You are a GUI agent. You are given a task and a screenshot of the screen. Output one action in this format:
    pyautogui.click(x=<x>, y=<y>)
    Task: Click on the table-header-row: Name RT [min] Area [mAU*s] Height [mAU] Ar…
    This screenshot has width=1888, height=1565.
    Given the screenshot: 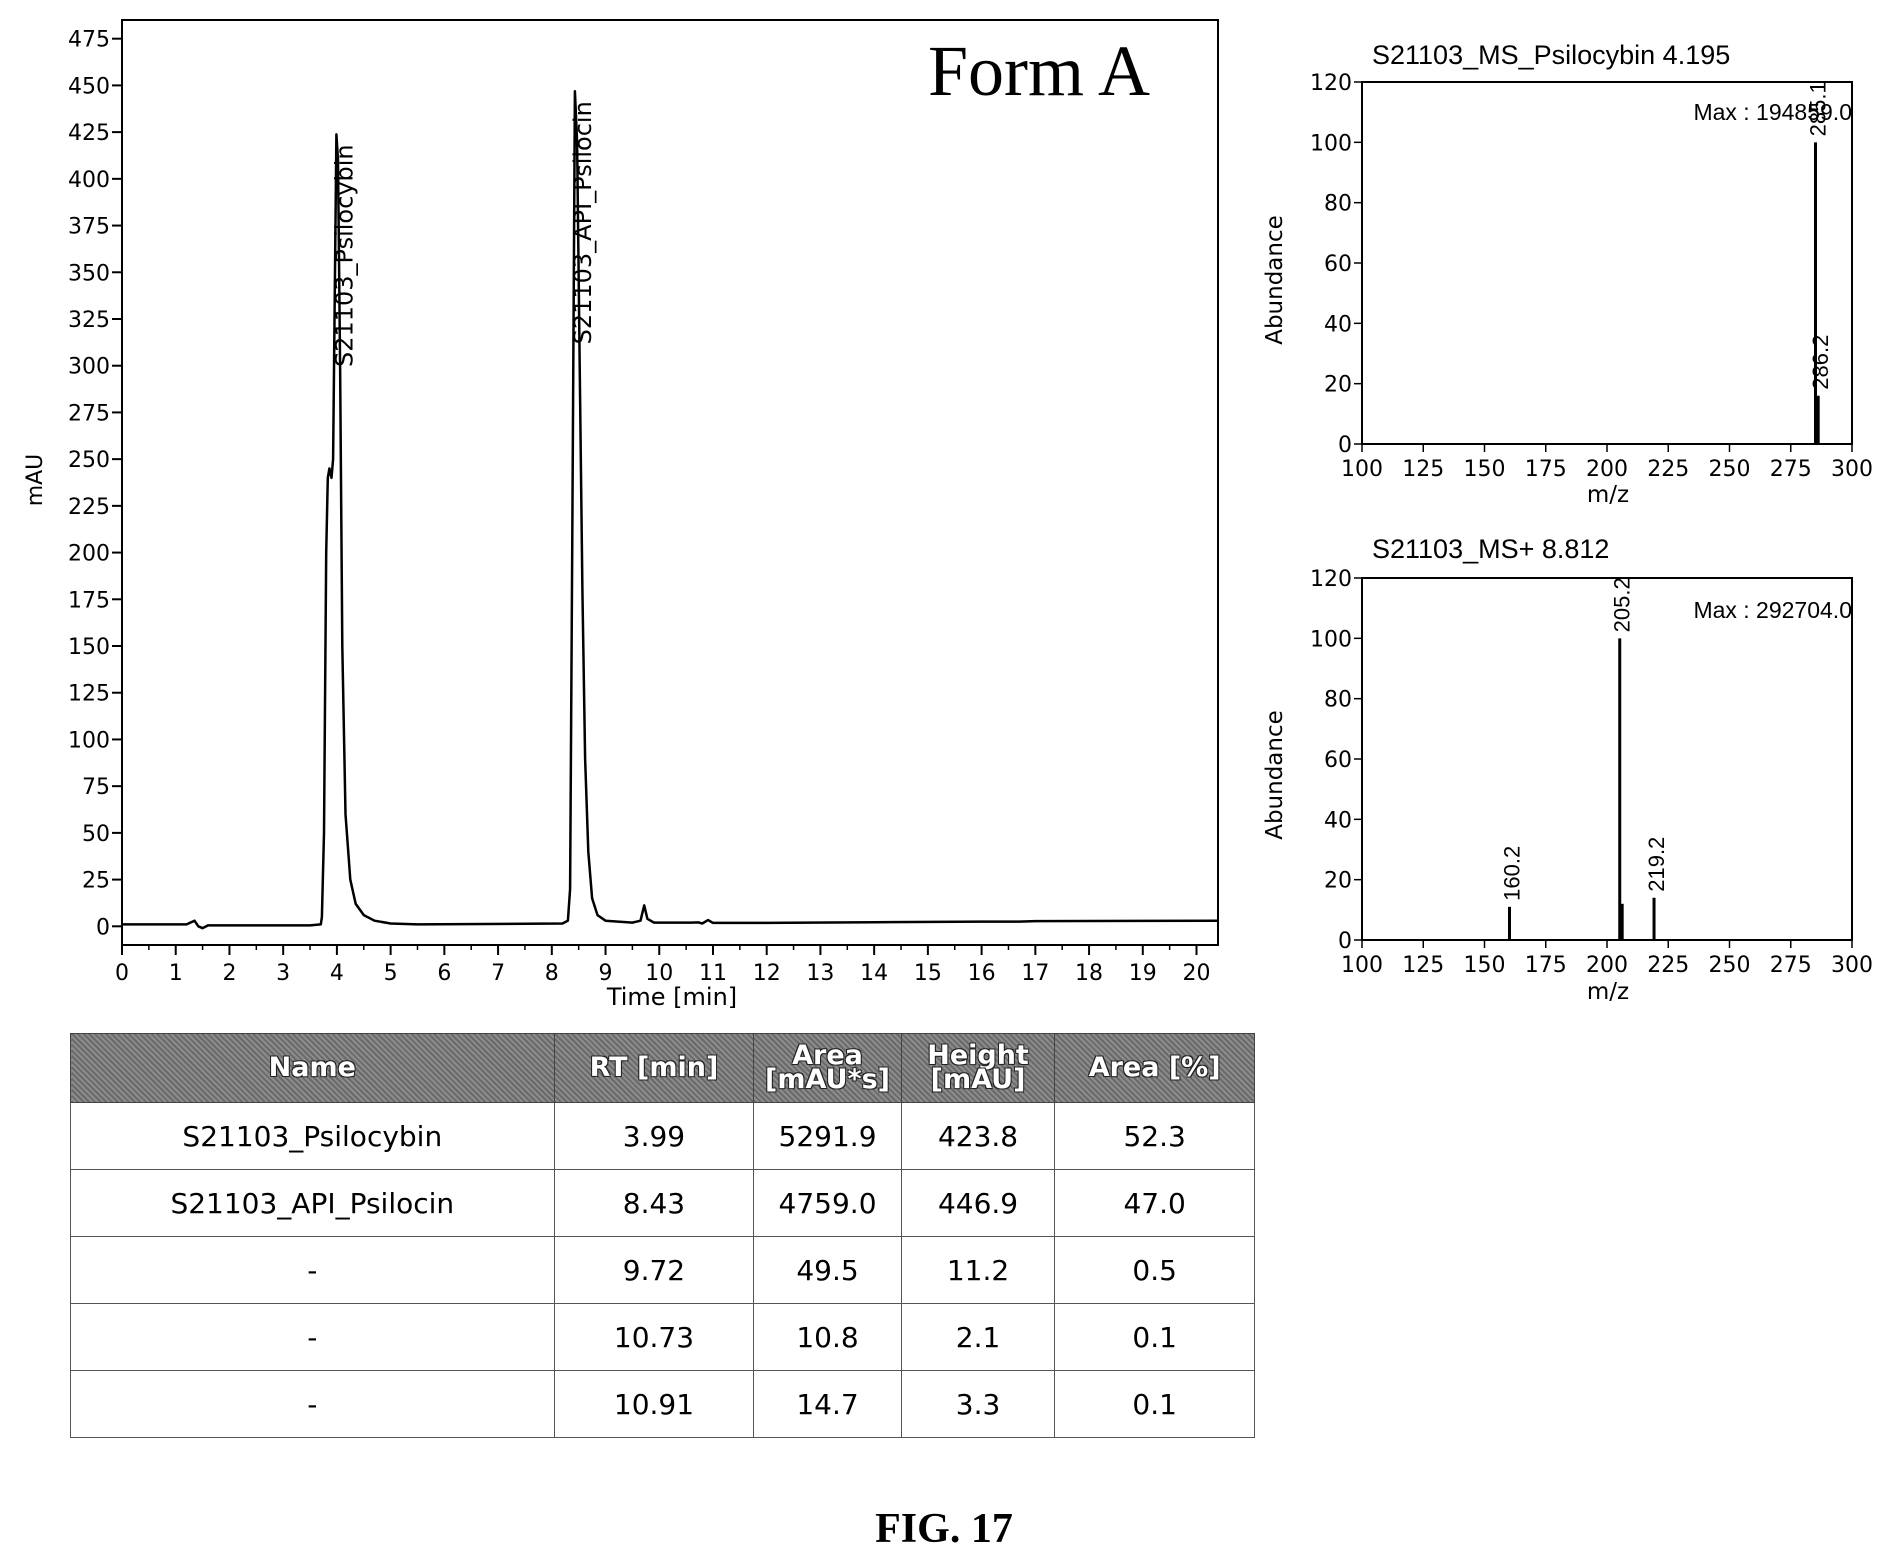 What is the action you would take?
    pyautogui.click(x=662, y=1068)
    